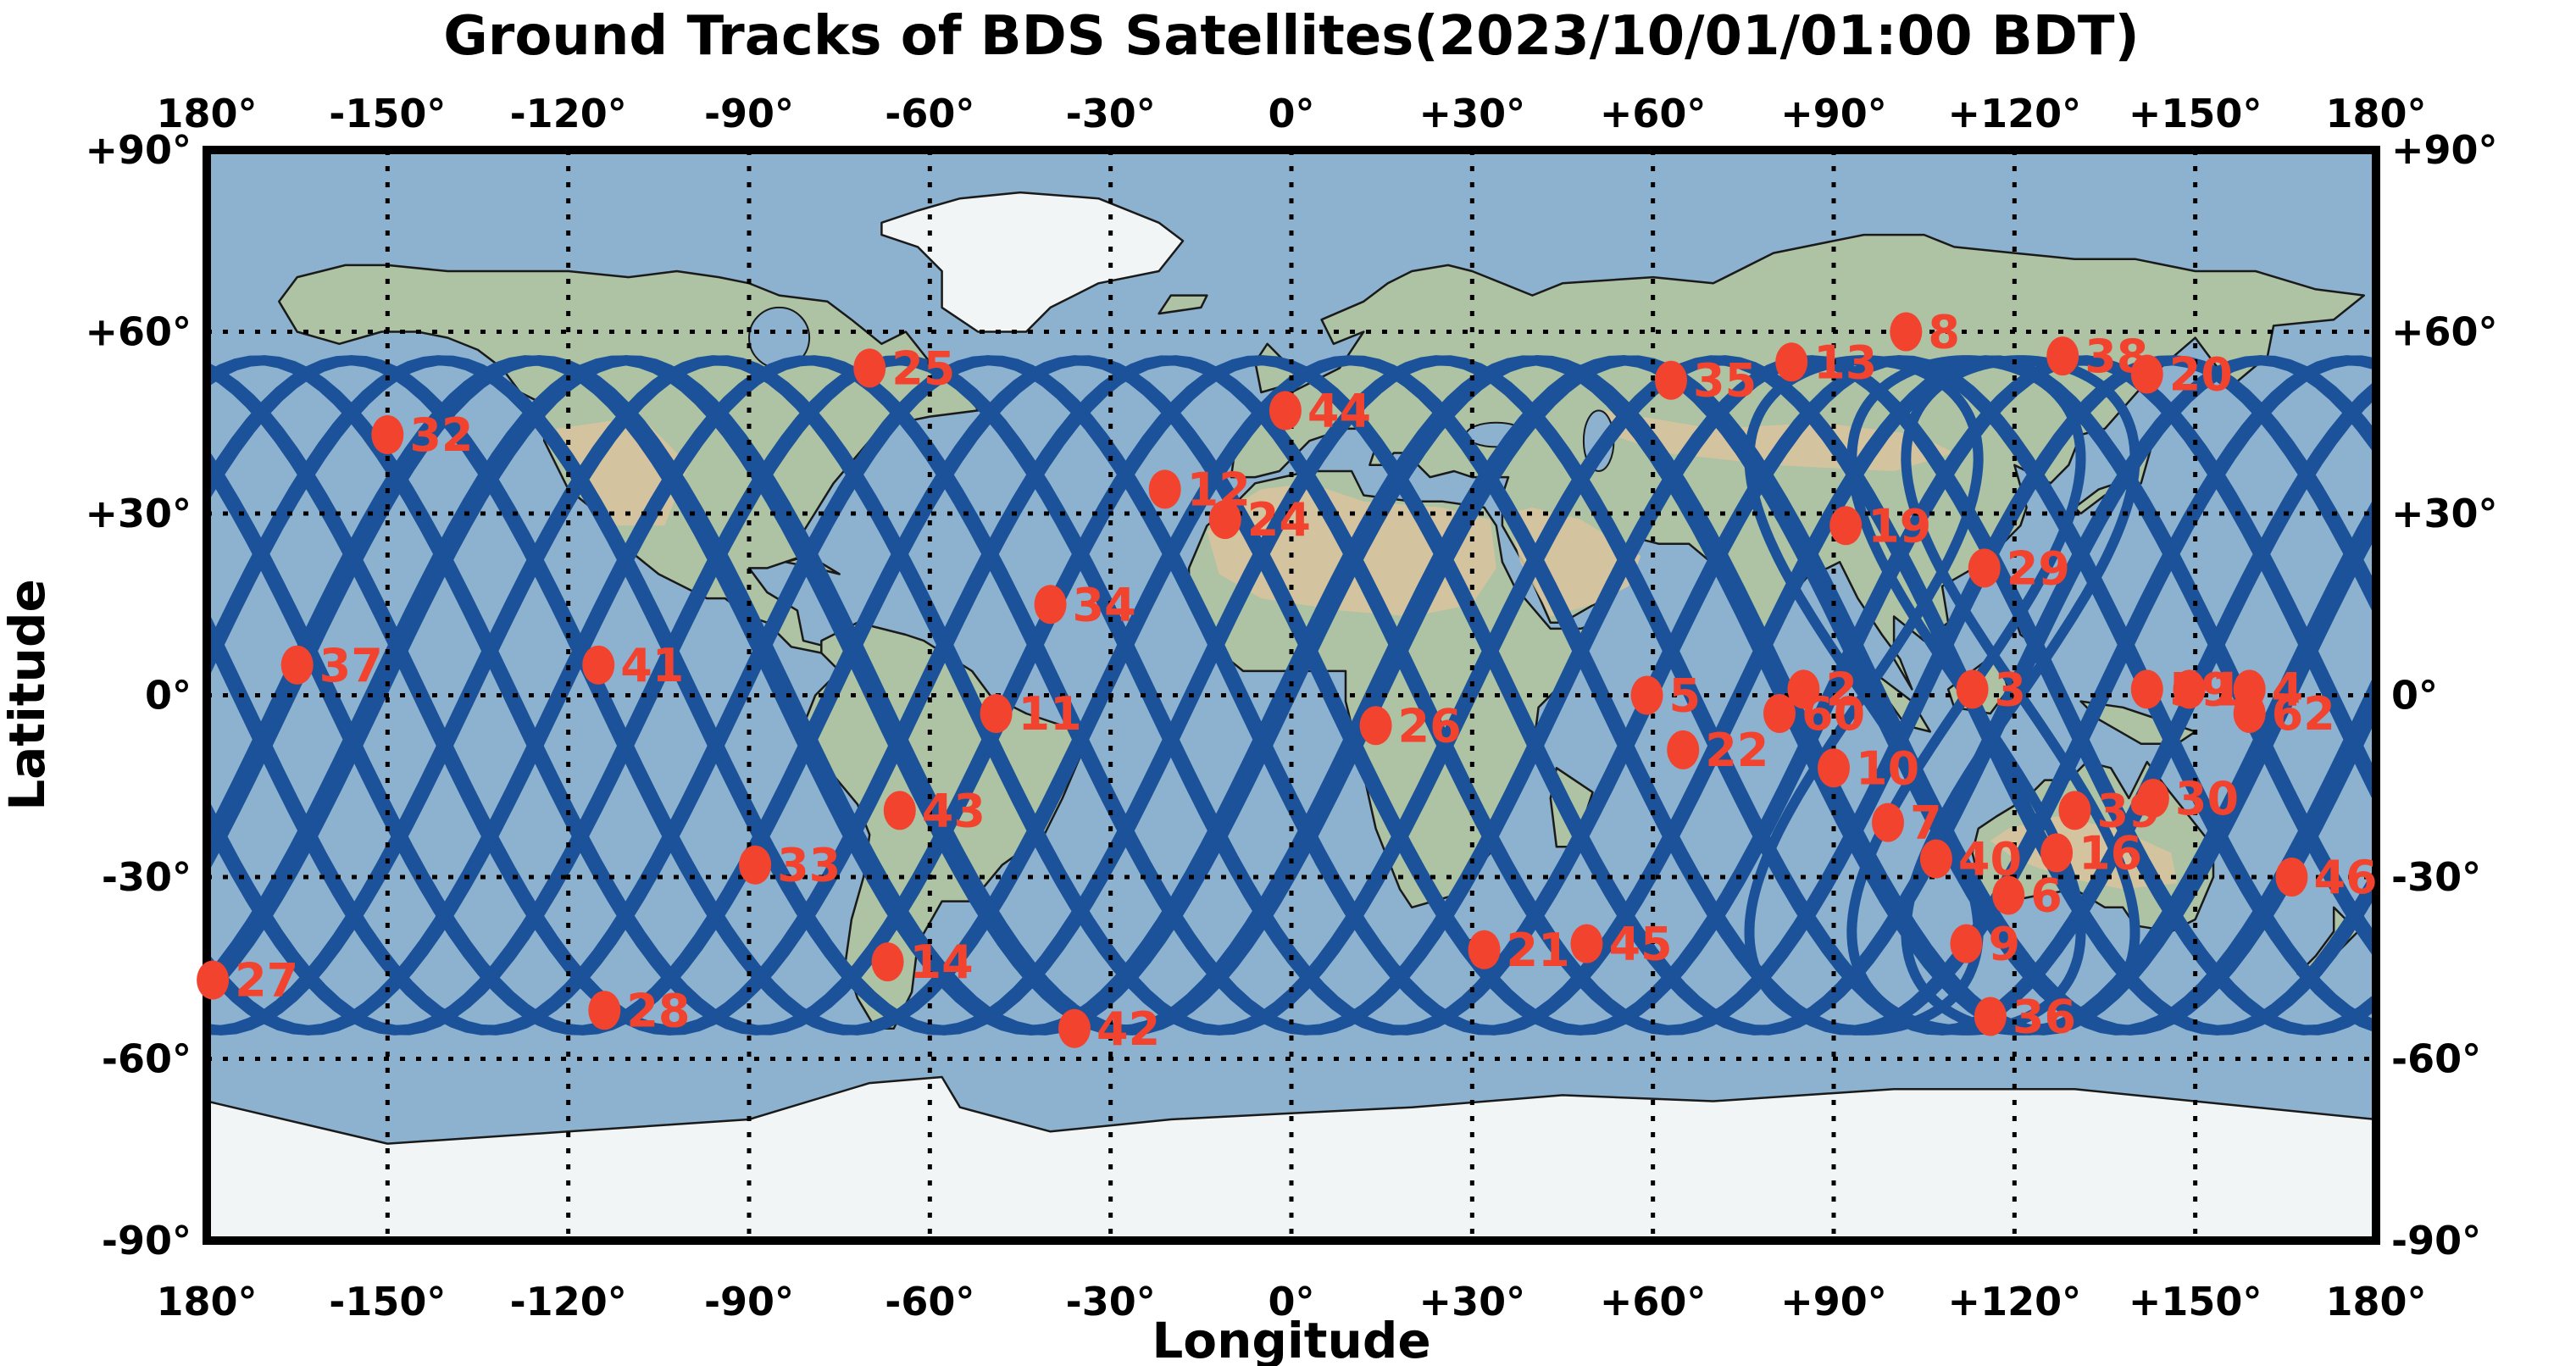  I want to click on x-tick-label-top: +60°, so click(1653, 113).